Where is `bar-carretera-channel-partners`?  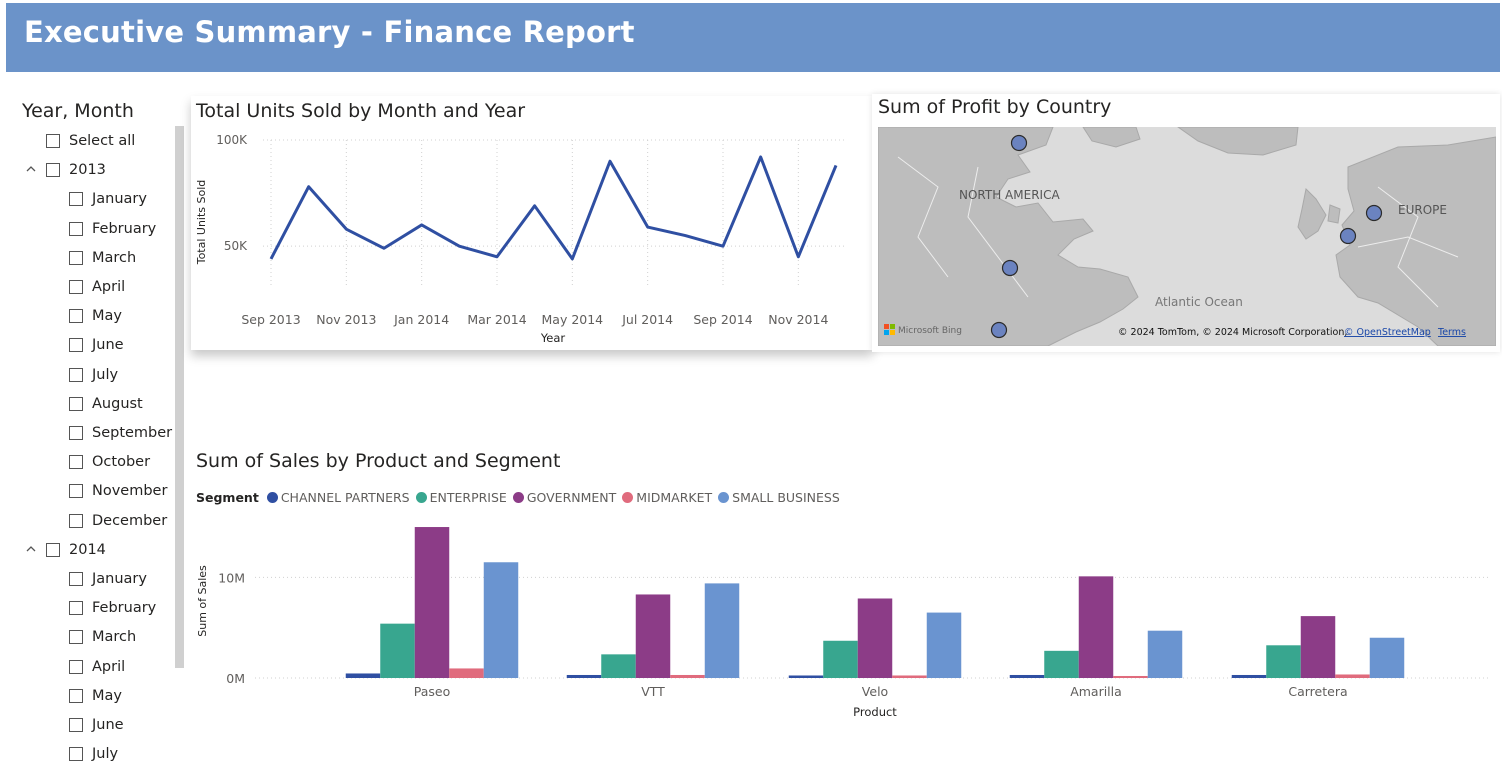
bar-carretera-channel-partners is located at coordinates (1249, 676).